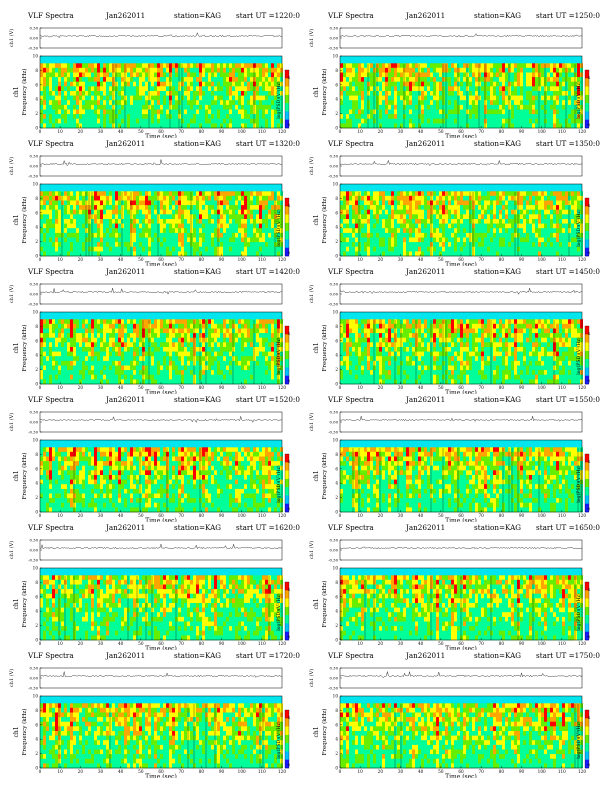  Describe the element at coordinates (287, 739) in the screenshot. I see `colorbar` at that location.